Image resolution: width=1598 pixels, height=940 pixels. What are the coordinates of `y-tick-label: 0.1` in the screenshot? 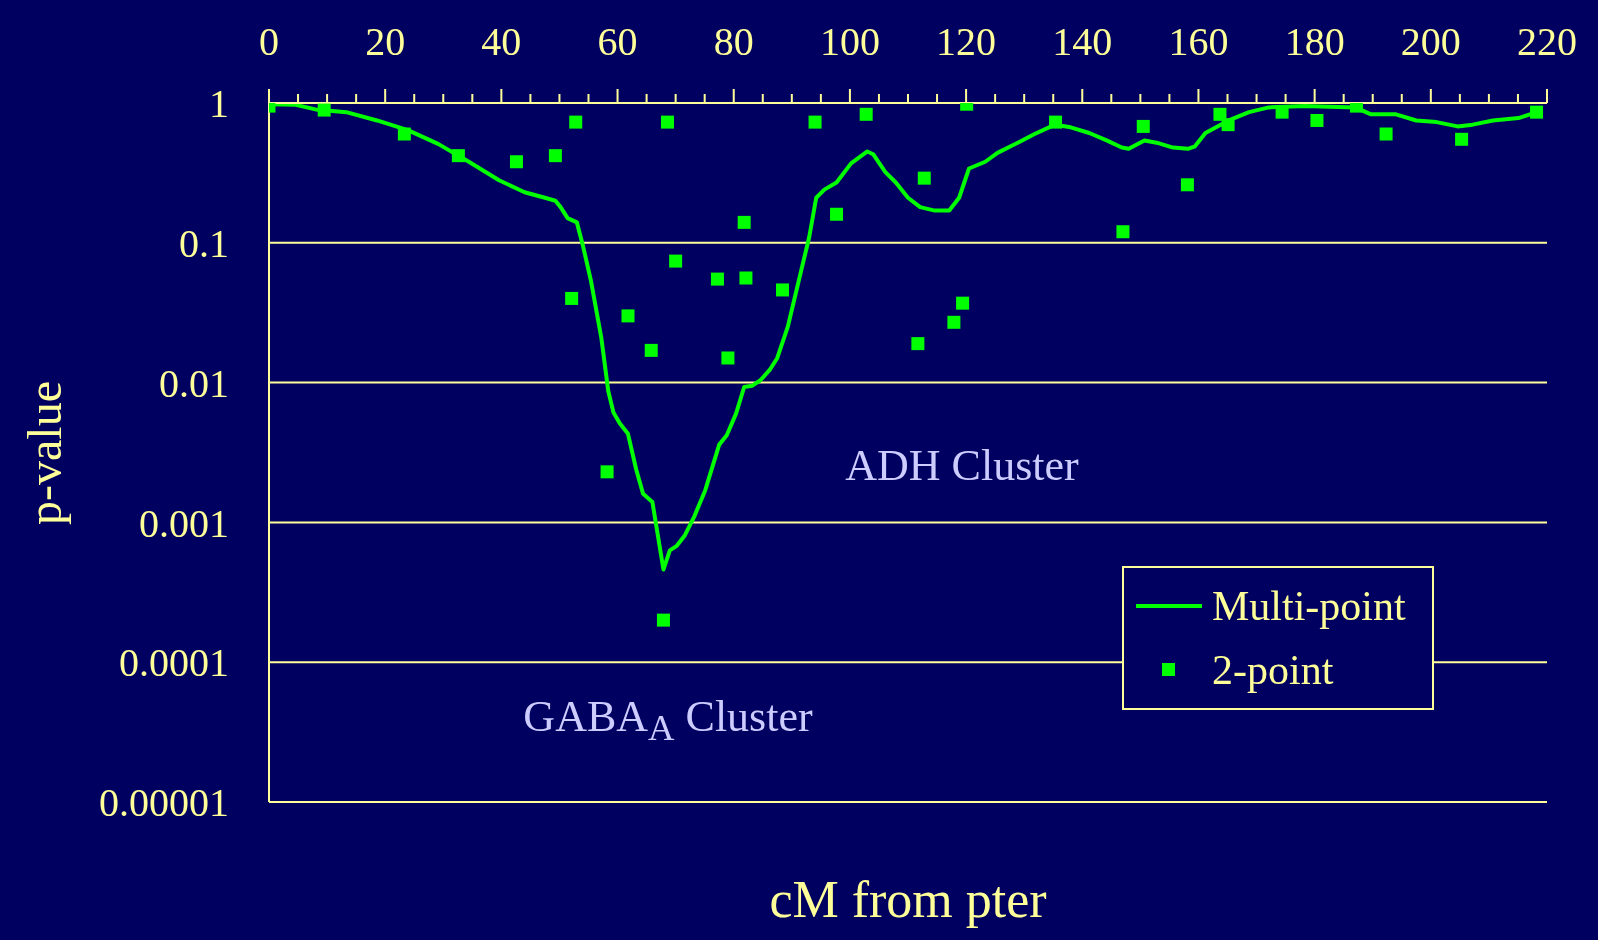 It's located at (204, 243).